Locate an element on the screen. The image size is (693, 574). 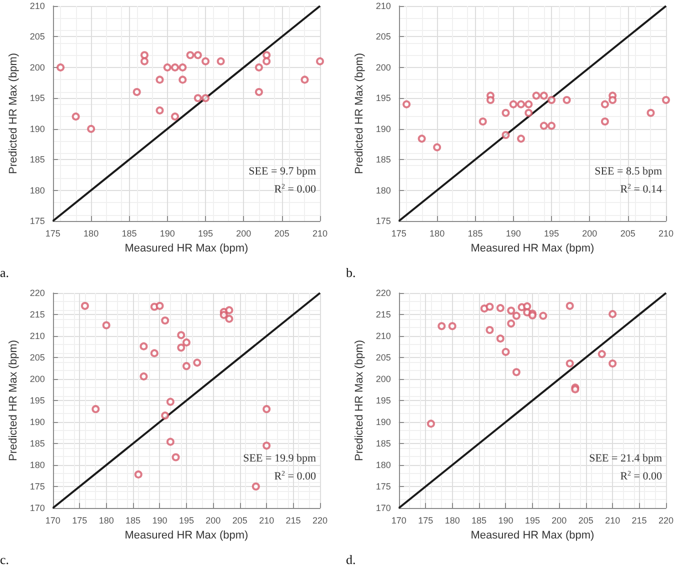
annotation: SEE = 21.4 bpm is located at coordinates (625, 458).